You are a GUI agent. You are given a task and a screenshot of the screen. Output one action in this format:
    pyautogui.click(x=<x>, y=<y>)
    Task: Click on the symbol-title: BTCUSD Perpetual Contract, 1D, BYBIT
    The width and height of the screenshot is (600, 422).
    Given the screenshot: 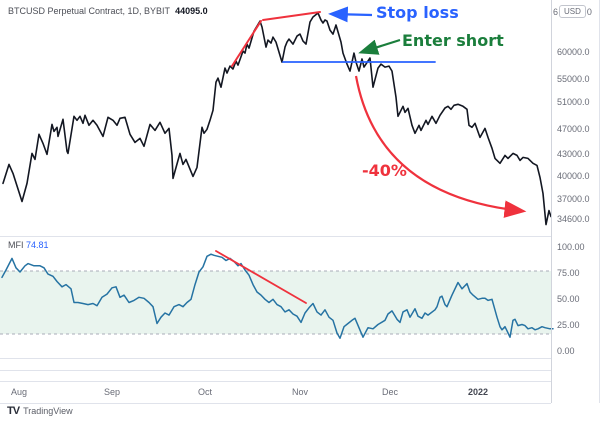 What is the action you would take?
    pyautogui.click(x=89, y=11)
    